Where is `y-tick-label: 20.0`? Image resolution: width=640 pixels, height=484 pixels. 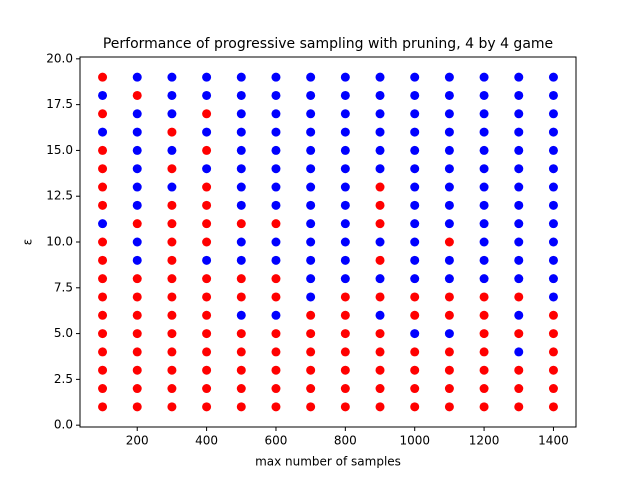
y-tick-label: 20.0 is located at coordinates (59, 58).